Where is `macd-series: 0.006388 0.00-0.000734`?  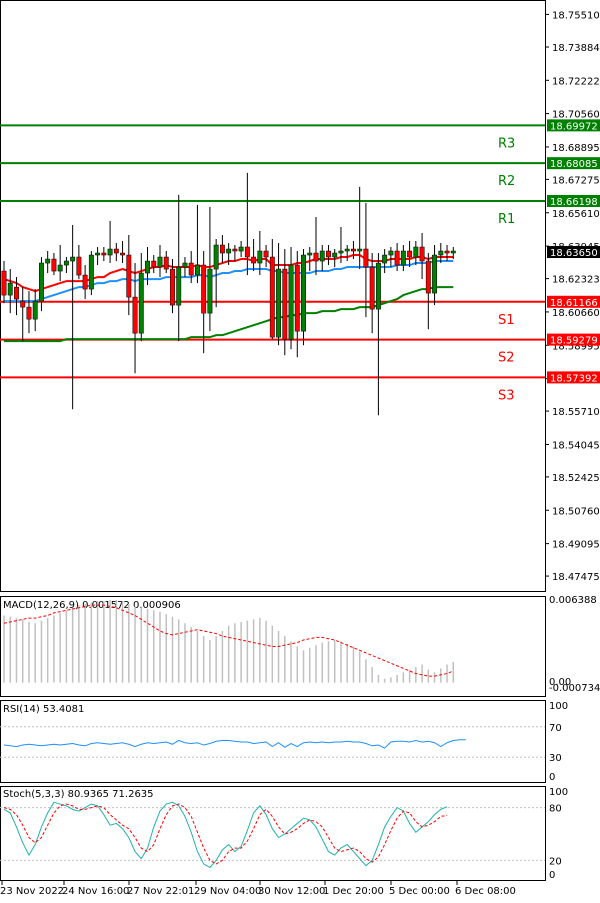
macd-series: 0.006388 0.00-0.000734 is located at coordinates (301, 644).